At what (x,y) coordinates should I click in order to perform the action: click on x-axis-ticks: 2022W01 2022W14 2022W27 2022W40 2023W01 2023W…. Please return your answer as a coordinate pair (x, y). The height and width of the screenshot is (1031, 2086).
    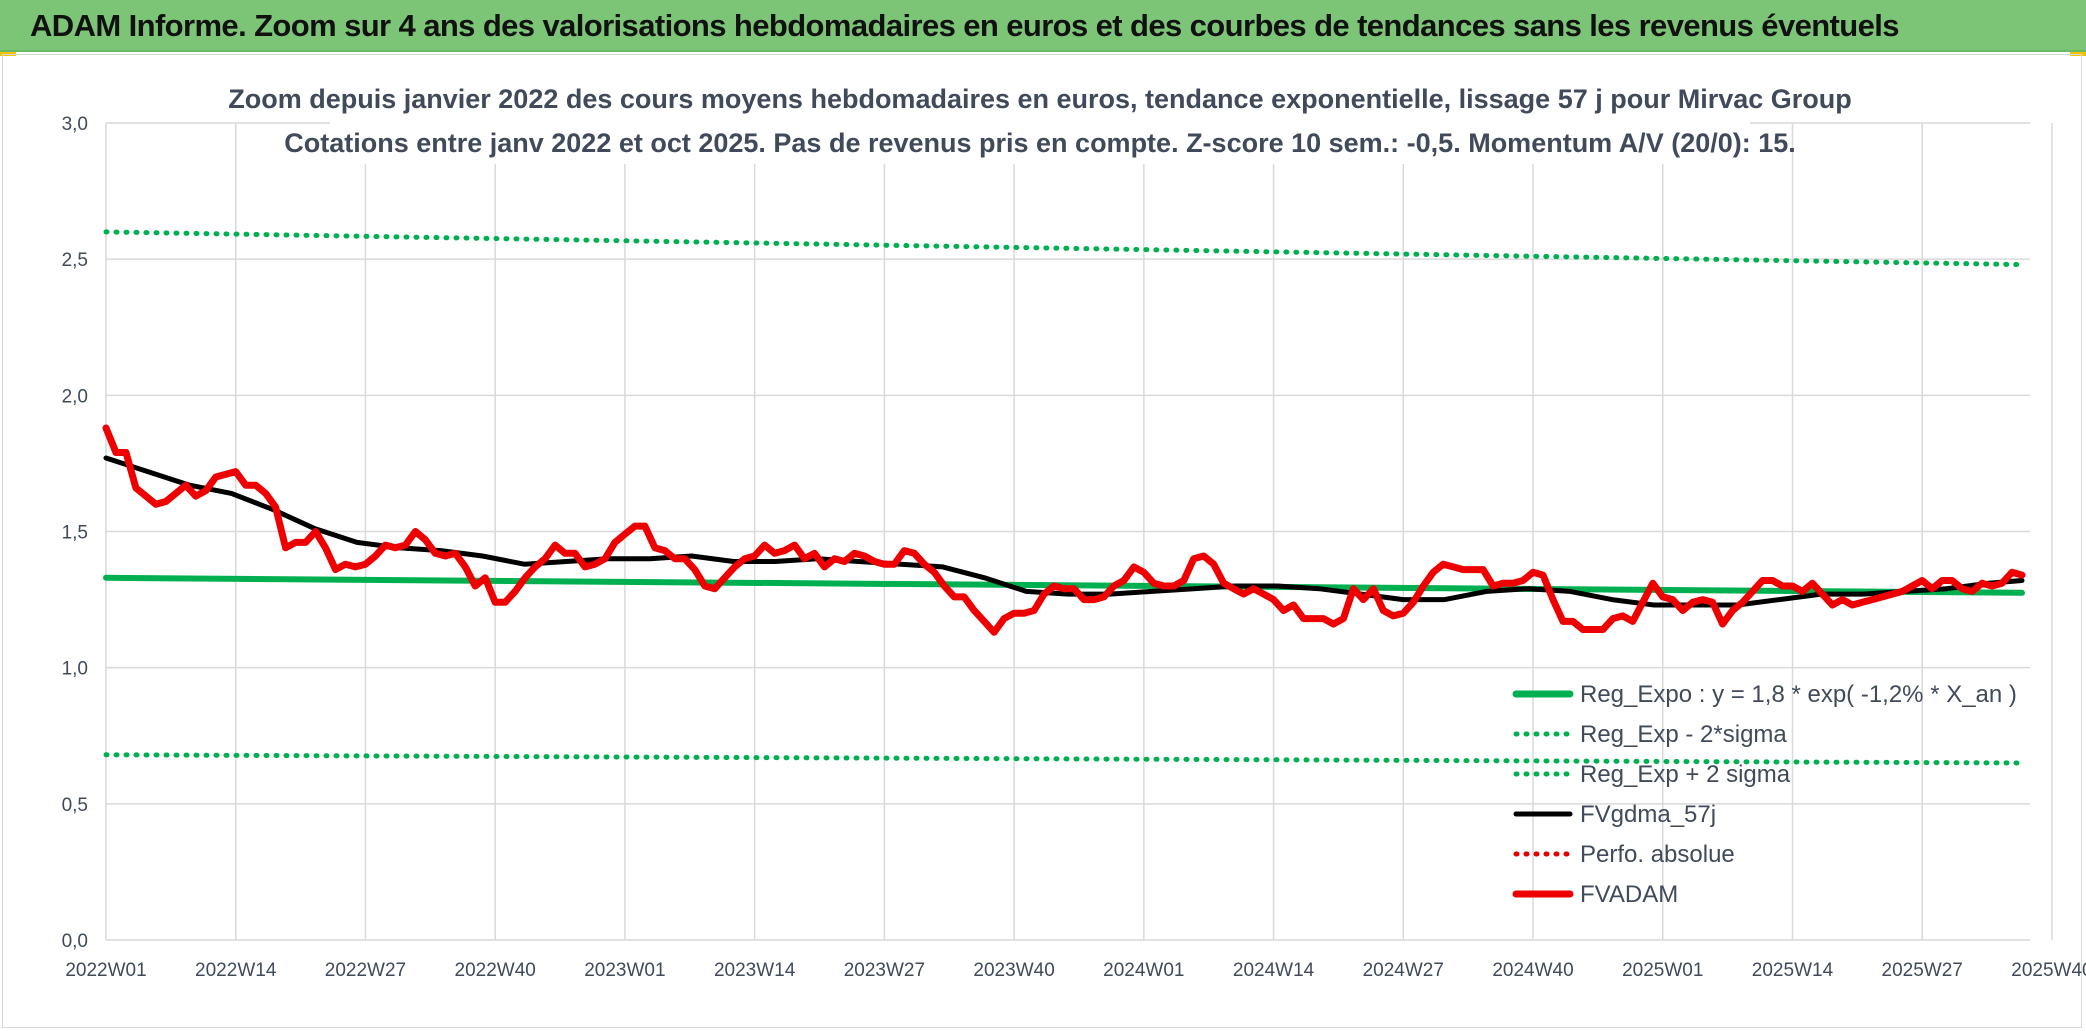
    Looking at the image, I should click on (1075, 970).